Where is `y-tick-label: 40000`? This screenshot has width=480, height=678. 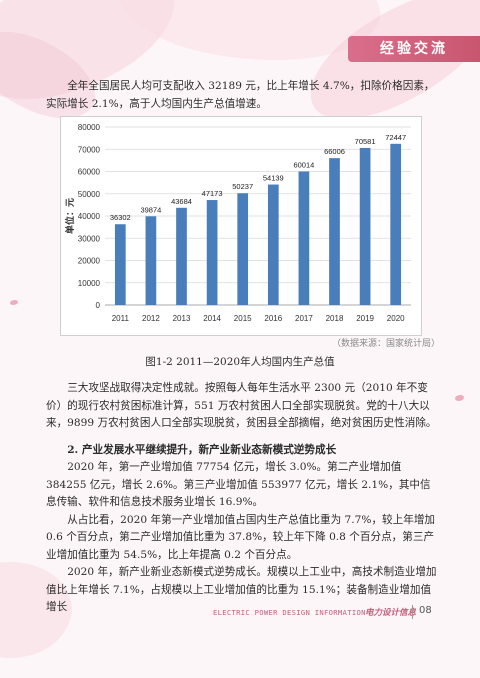 y-tick-label: 40000 is located at coordinates (89, 216).